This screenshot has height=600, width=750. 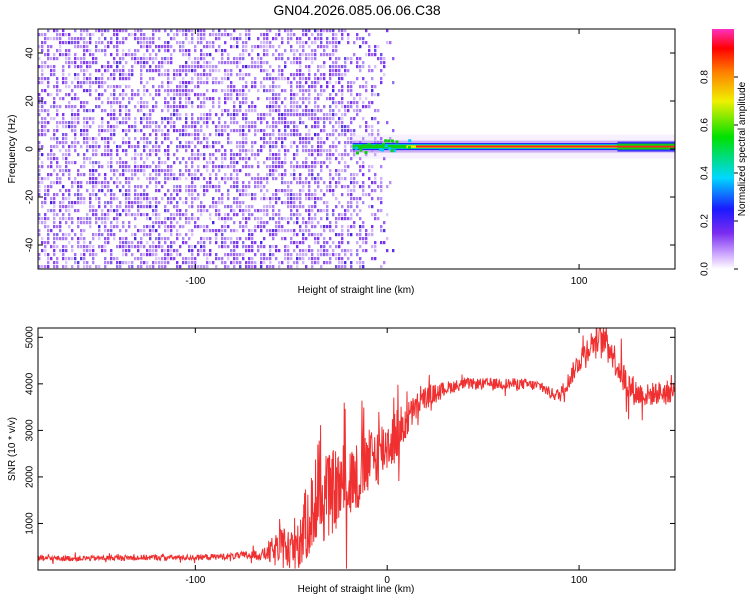 I want to click on spectrogram-x-tick-label: 100, so click(x=579, y=281).